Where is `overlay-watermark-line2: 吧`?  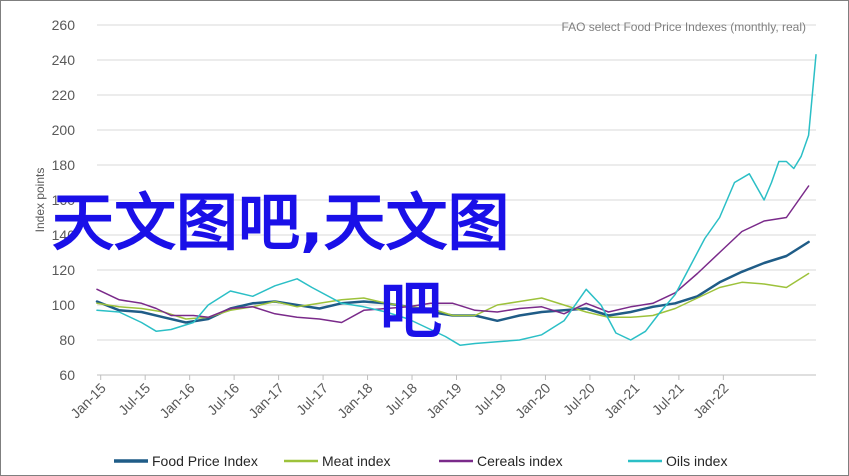
overlay-watermark-line2: 吧 is located at coordinates (411, 310).